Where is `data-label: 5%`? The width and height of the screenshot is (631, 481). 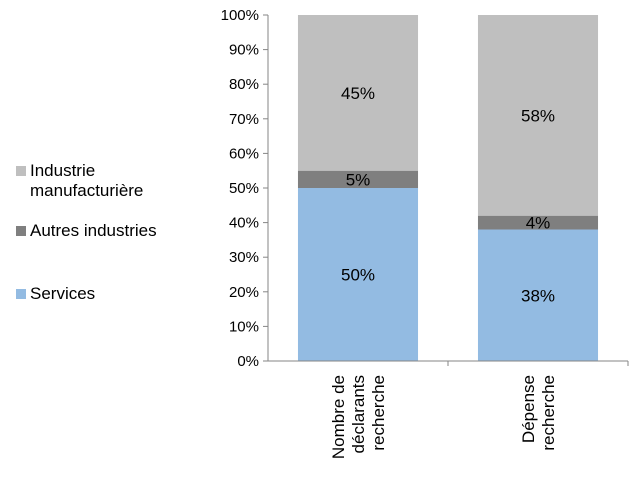
data-label: 5% is located at coordinates (358, 179).